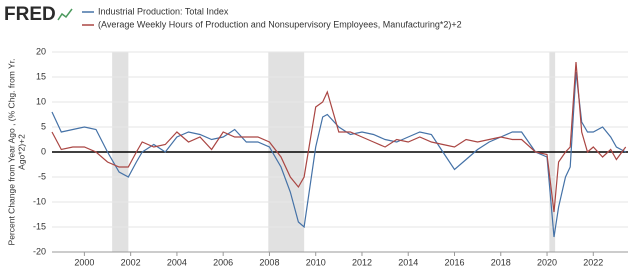  I want to click on y-tick-label: 0, so click(43, 151).